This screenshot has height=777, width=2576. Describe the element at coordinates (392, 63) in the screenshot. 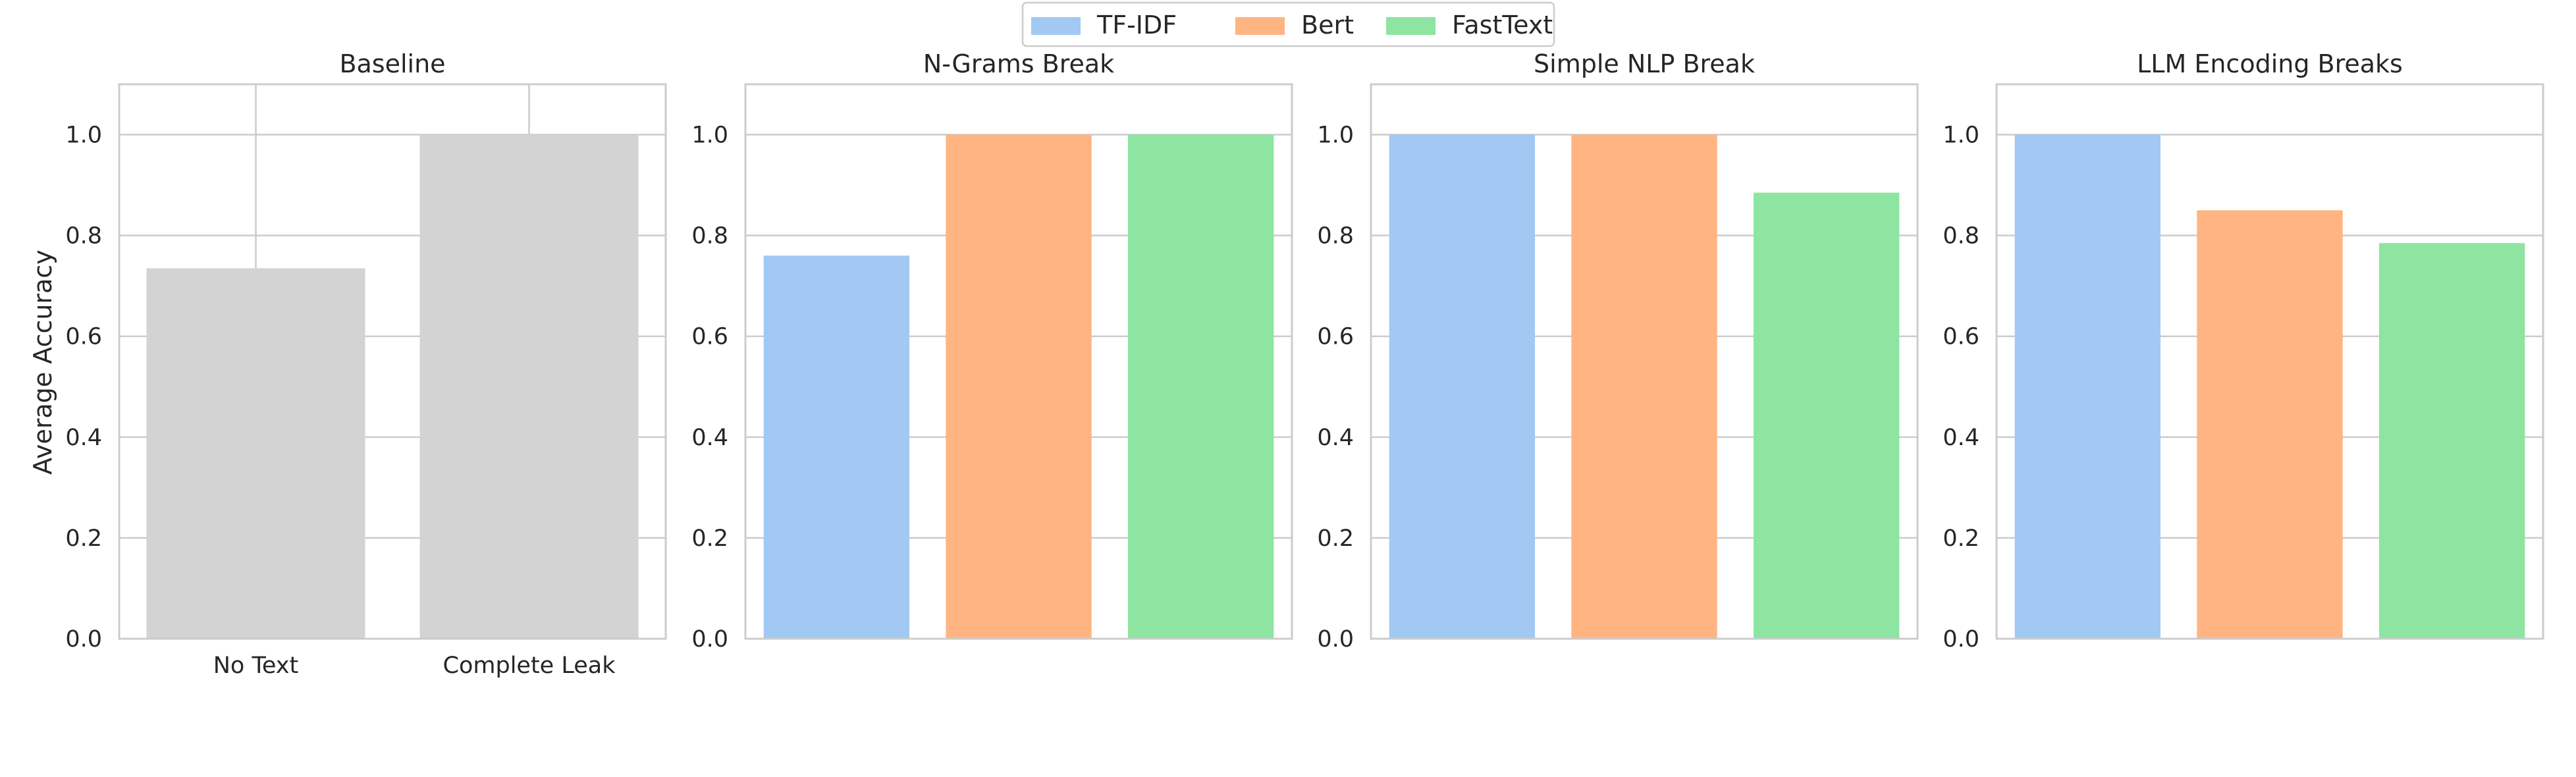

I see `panel-title: Baseline` at that location.